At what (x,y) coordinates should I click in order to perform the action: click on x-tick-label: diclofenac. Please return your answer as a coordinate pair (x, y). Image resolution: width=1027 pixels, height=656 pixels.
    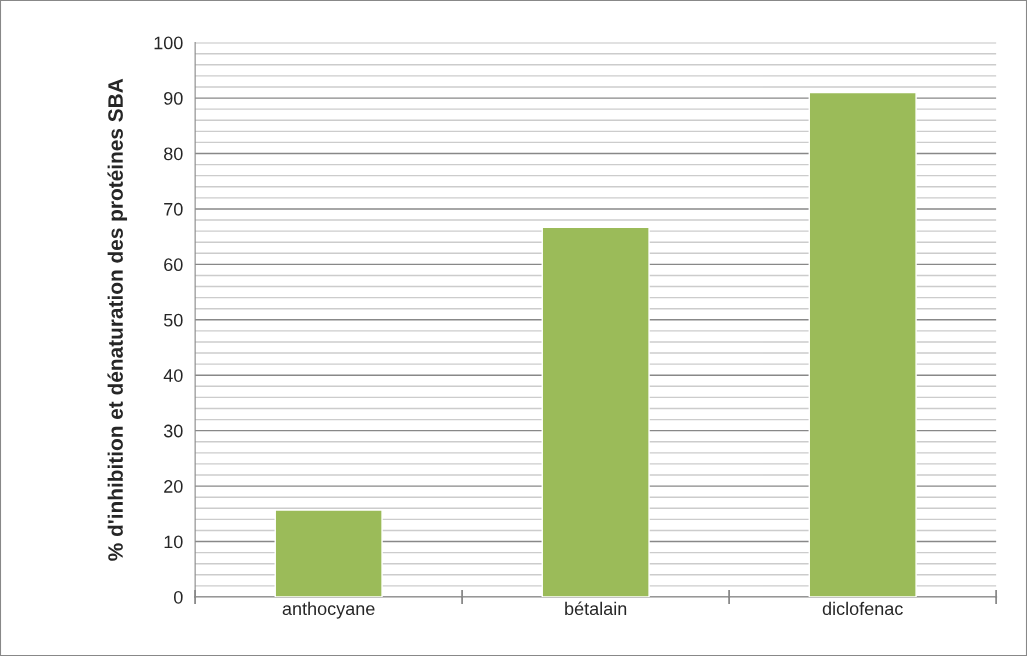
    Looking at the image, I should click on (862, 608).